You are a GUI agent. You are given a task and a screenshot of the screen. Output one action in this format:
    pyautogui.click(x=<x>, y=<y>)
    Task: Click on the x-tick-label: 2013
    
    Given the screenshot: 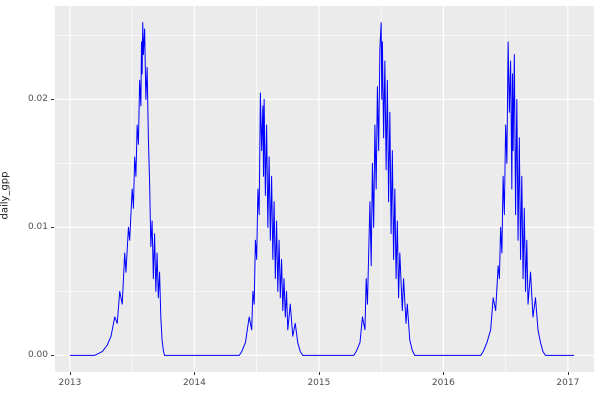 What is the action you would take?
    pyautogui.click(x=70, y=383)
    